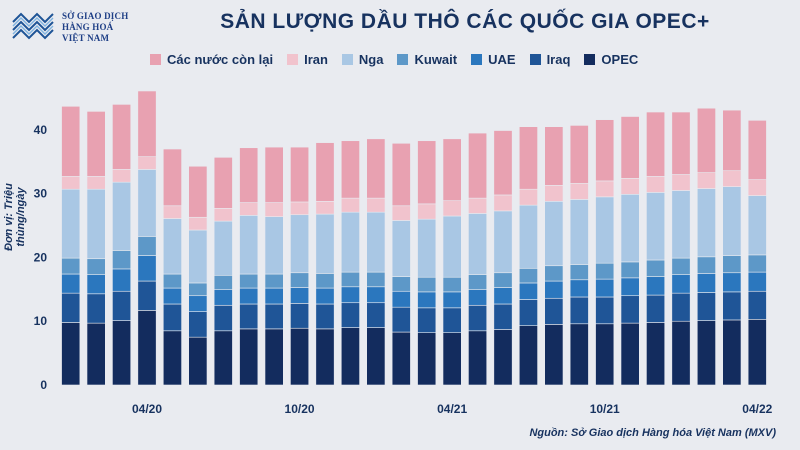 The height and width of the screenshot is (450, 800). I want to click on x-tick-label: 10/20, so click(300, 409).